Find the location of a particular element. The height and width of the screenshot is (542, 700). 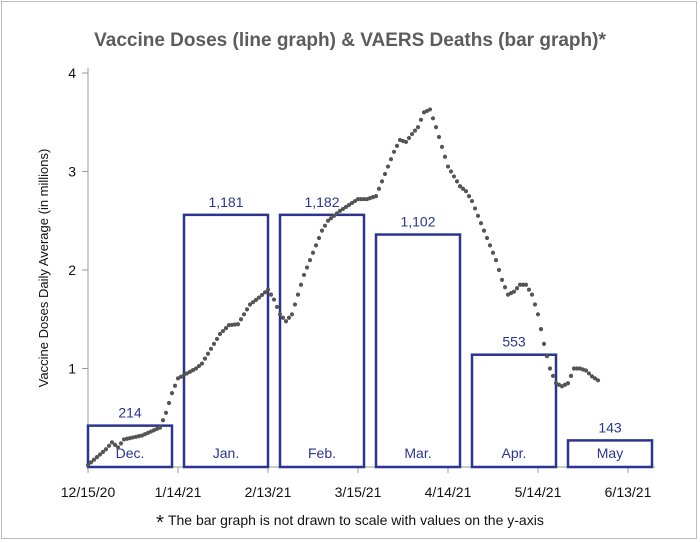

bar-value-label: 143 is located at coordinates (610, 427).